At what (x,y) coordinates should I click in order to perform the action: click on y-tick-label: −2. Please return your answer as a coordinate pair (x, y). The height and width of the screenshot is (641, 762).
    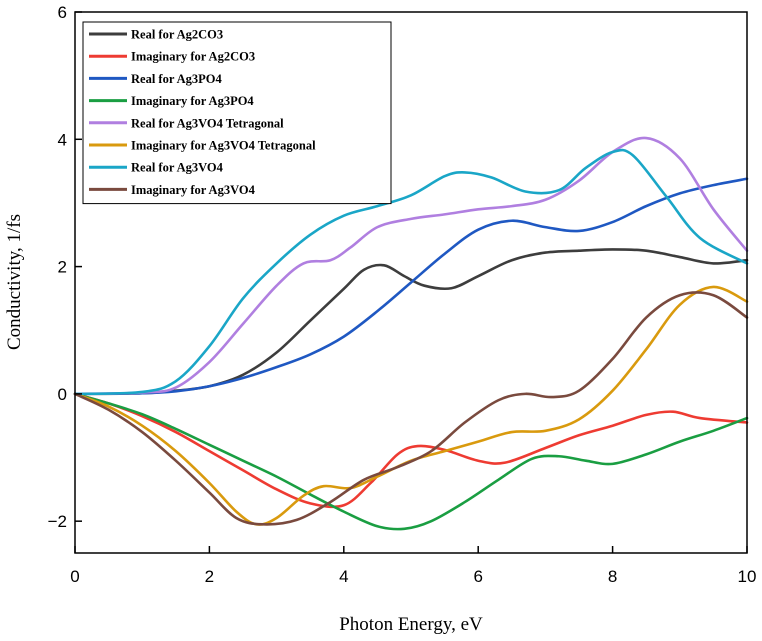
    Looking at the image, I should click on (57, 521).